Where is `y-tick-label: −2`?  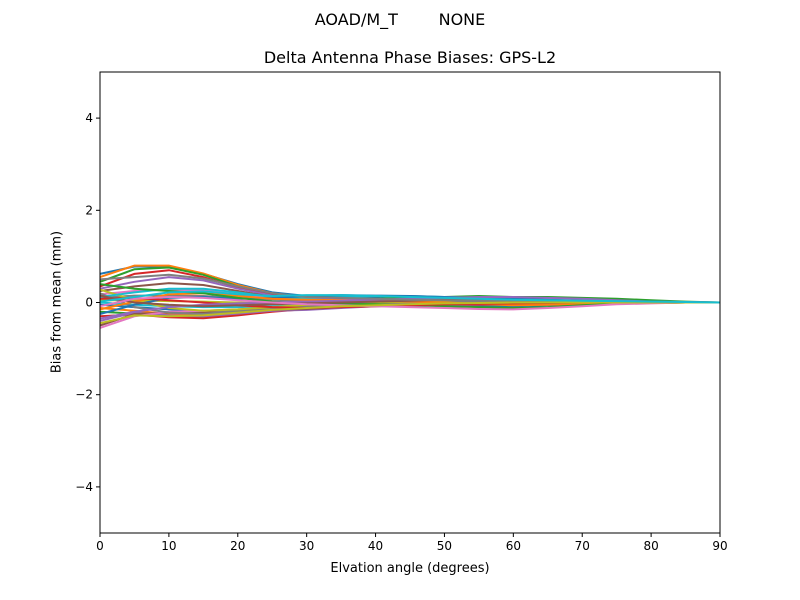
y-tick-label: −2 is located at coordinates (84, 395).